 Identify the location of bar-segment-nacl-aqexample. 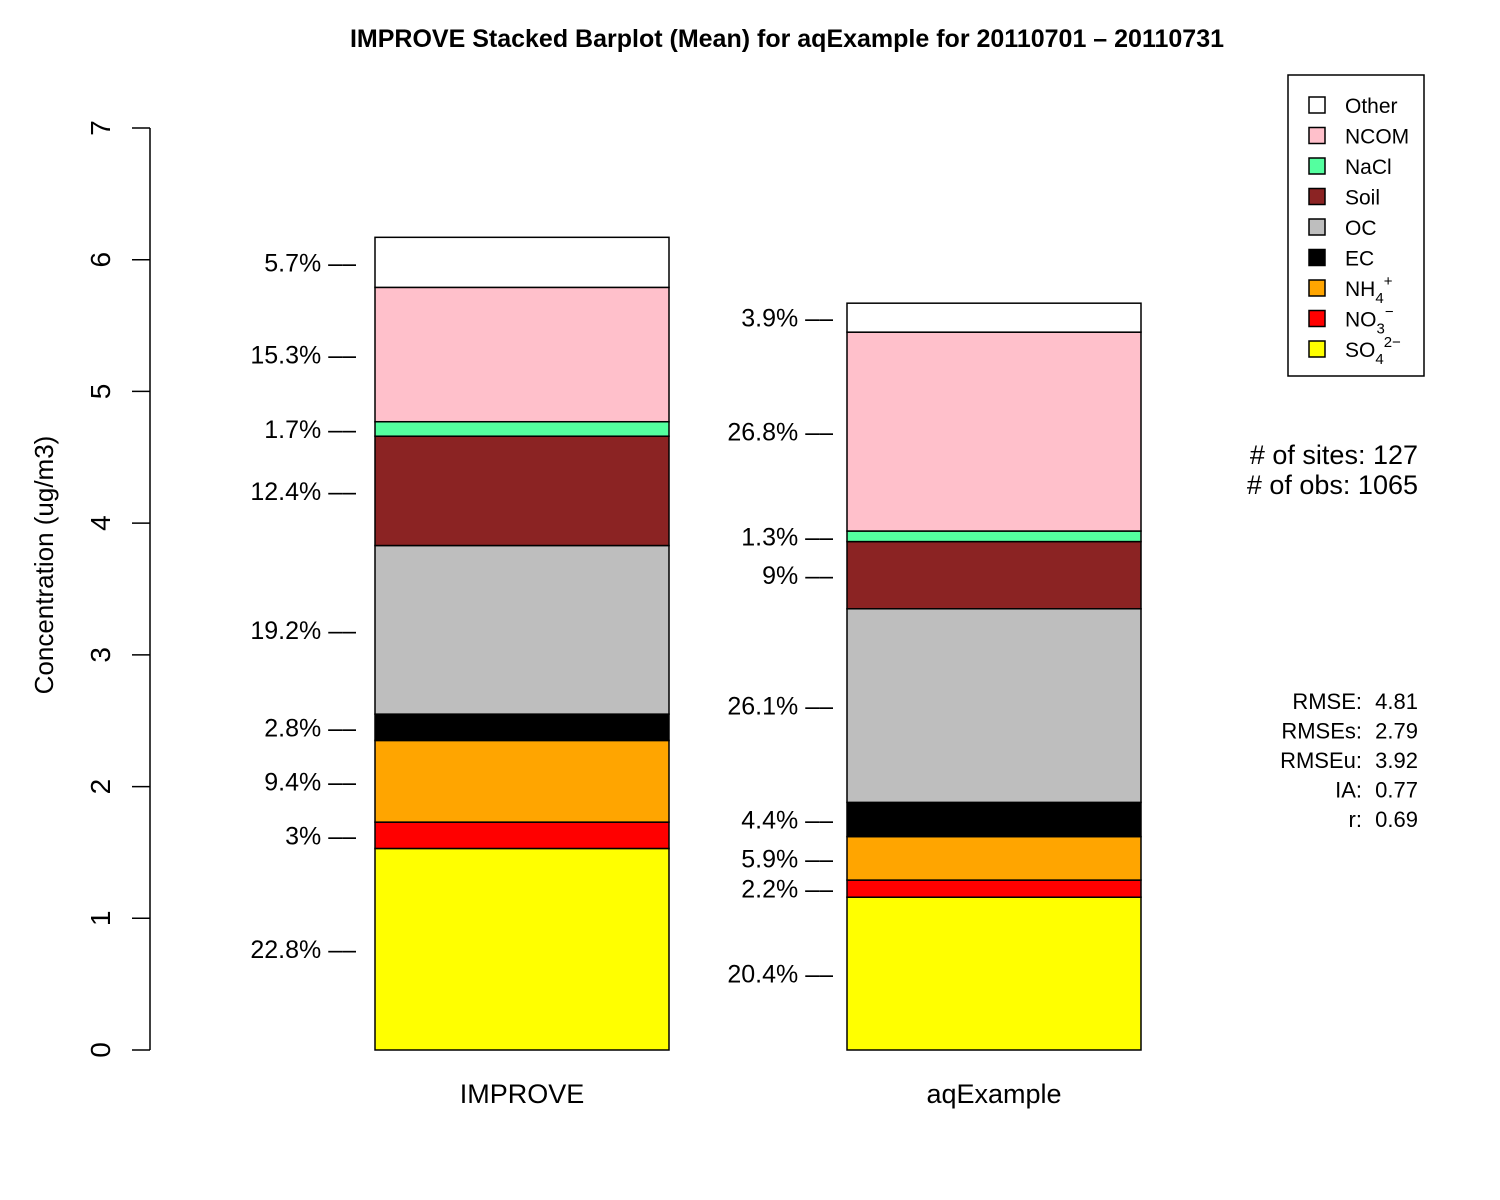
(994, 536).